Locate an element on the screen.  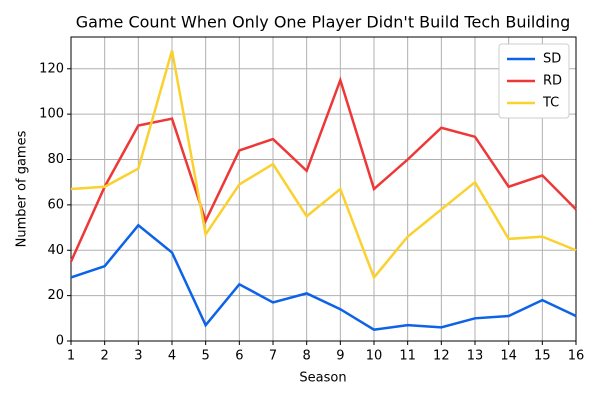
x-tick-label: 4 is located at coordinates (172, 356).